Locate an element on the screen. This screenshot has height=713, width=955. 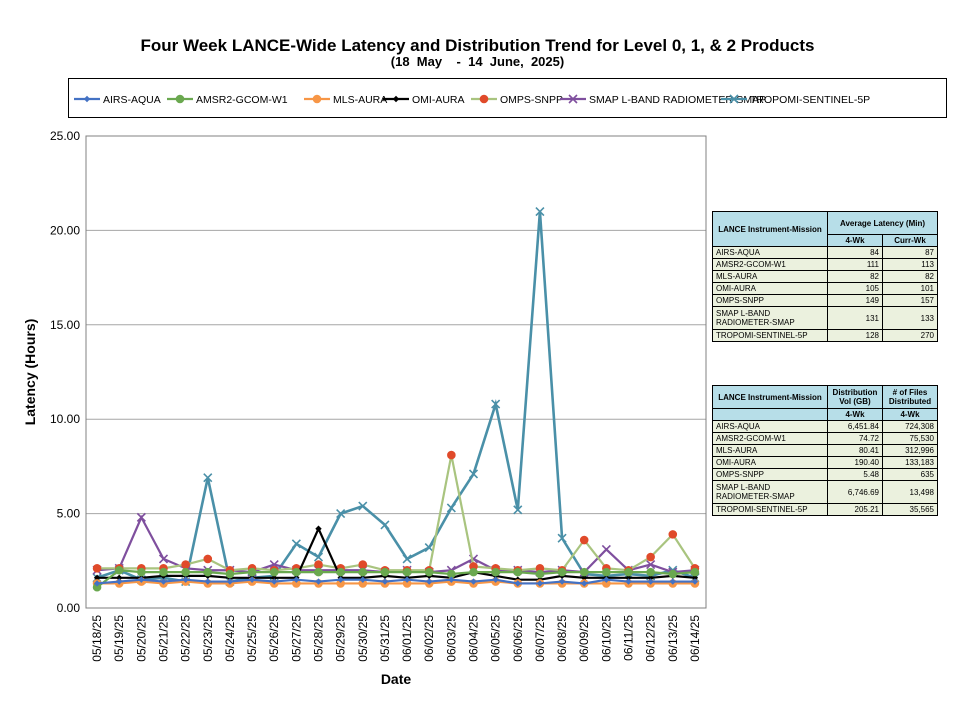
x-tick-label: 06/07/25 is located at coordinates (540, 638).